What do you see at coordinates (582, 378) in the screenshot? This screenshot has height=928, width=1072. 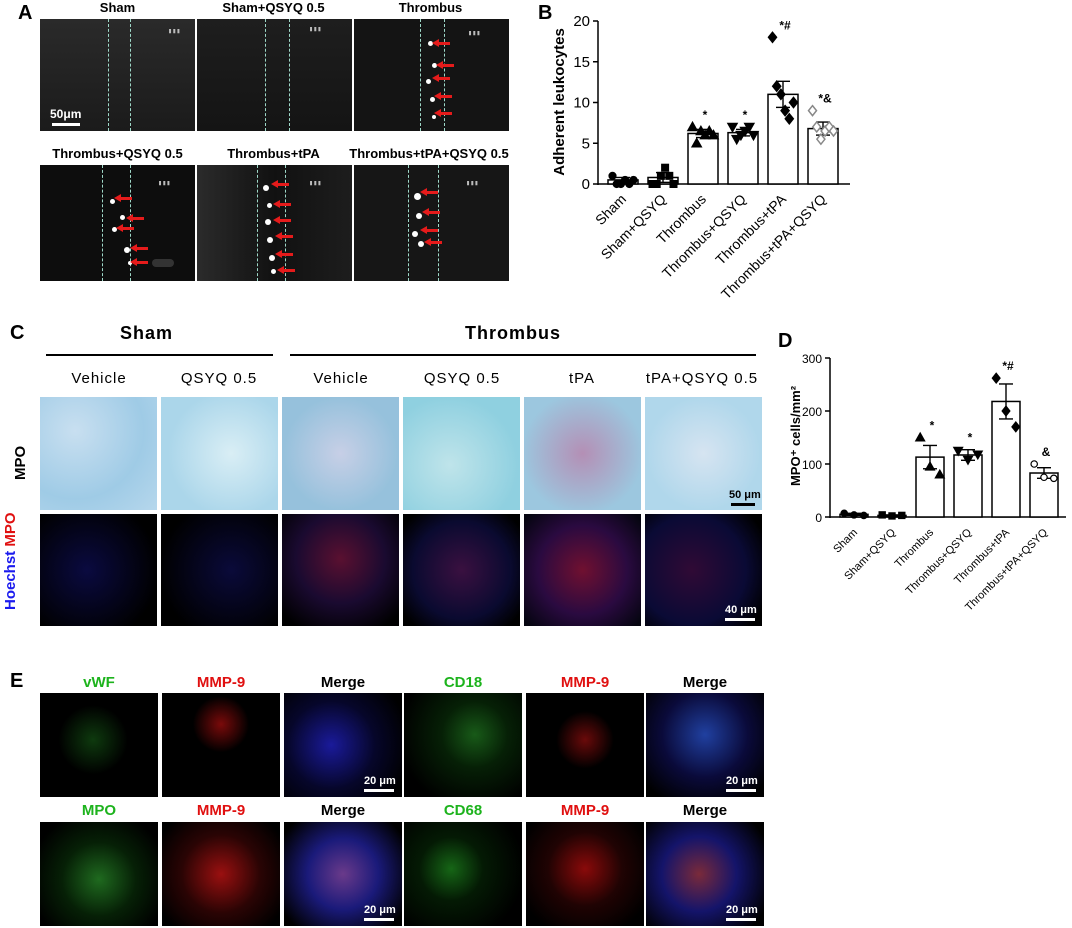 I see `panel-c-col-5: tPA` at bounding box center [582, 378].